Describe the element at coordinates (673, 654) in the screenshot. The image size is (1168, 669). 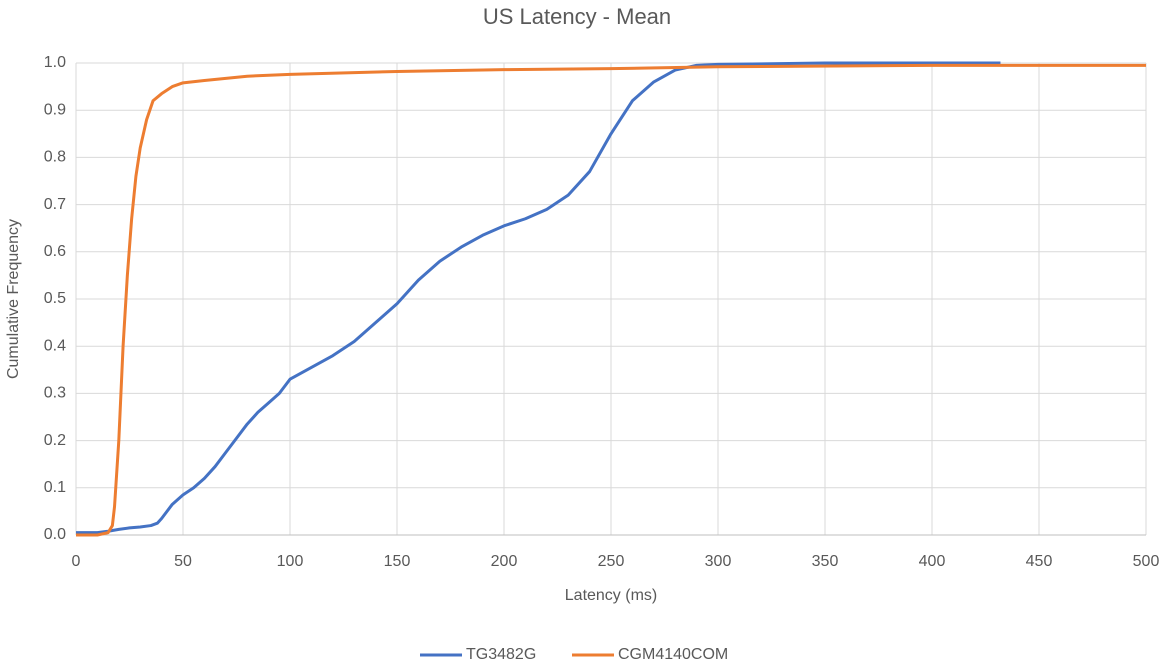
I see `legend-label: CGM4140COM` at that location.